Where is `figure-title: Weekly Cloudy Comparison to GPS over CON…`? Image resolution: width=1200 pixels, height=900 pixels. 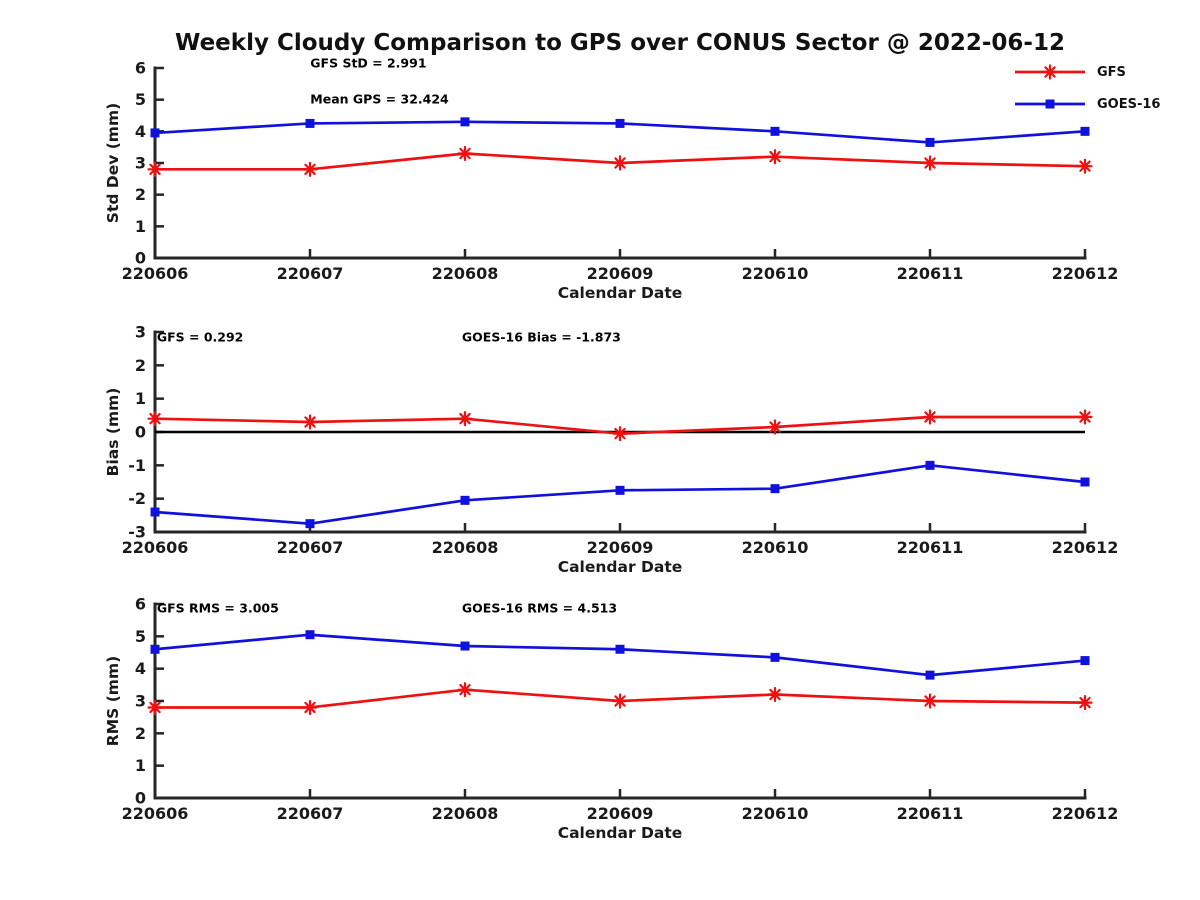
figure-title: Weekly Cloudy Comparison to GPS over CON… is located at coordinates (620, 43).